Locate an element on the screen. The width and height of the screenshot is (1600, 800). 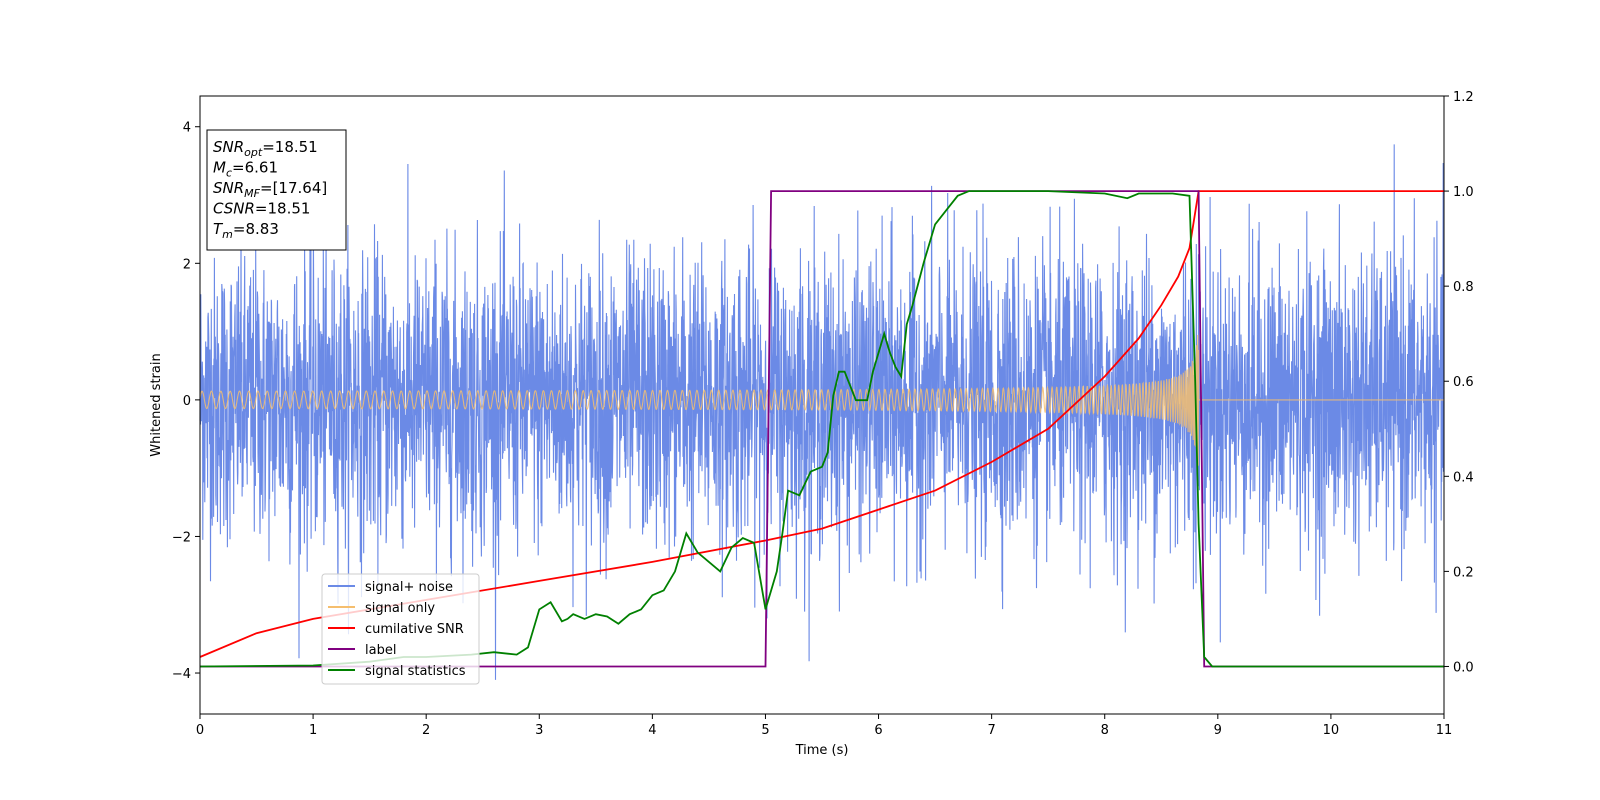
y2-tick-label: 1.2 is located at coordinates (1463, 97).